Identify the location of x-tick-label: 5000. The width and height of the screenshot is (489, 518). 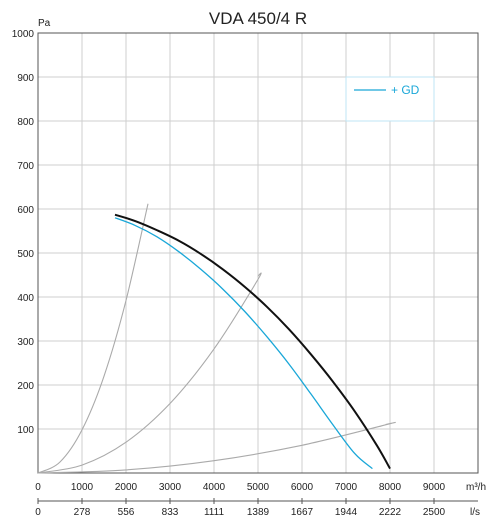
(258, 487).